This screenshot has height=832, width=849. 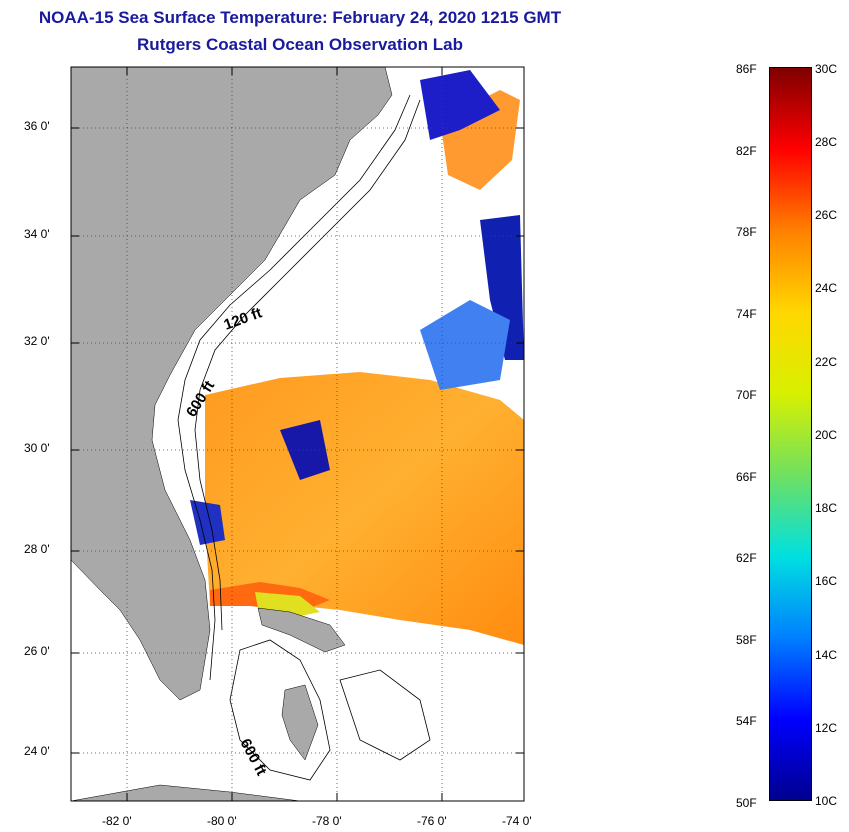 I want to click on cb-c-30: 30C, so click(x=826, y=69).